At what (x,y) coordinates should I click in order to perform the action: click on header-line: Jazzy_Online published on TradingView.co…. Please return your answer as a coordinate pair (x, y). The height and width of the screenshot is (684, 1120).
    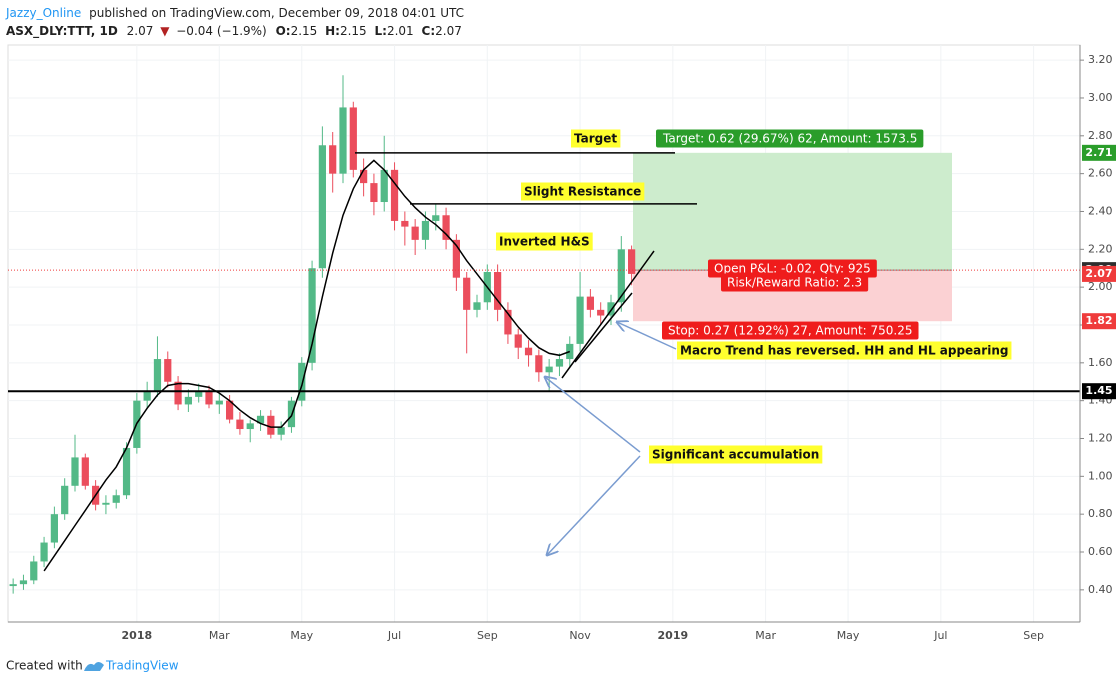
    Looking at the image, I should click on (234, 13).